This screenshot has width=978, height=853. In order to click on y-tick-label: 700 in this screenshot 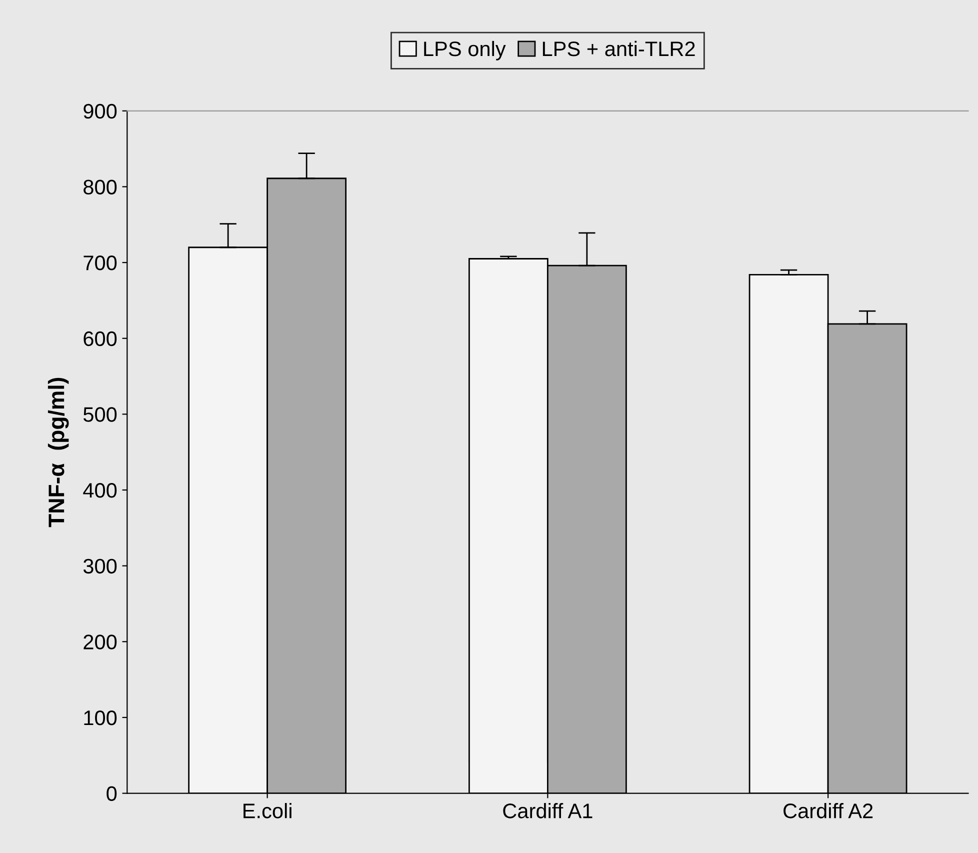, I will do `click(100, 263)`.